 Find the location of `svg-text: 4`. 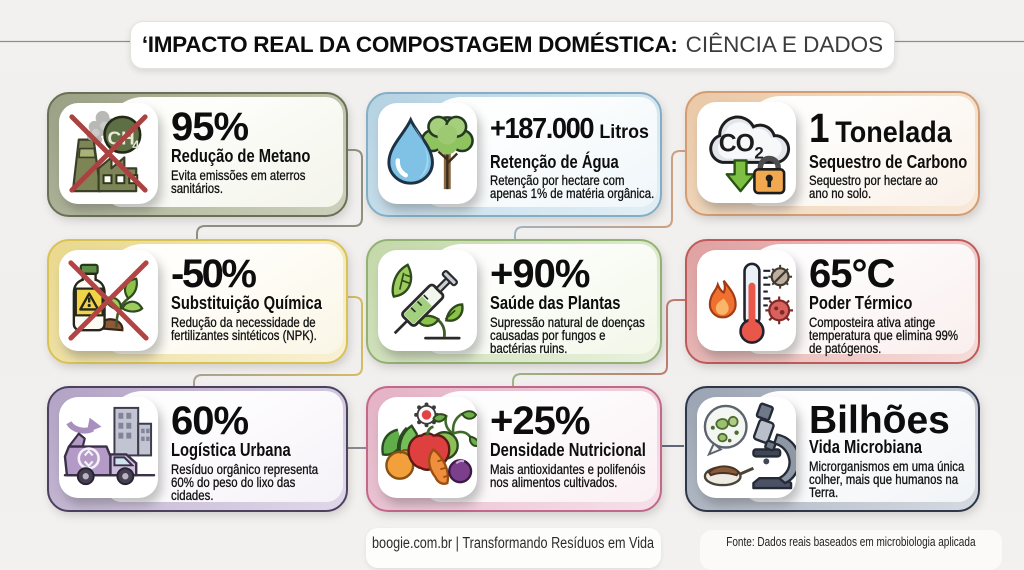

svg-text: 4 is located at coordinates (136, 145).